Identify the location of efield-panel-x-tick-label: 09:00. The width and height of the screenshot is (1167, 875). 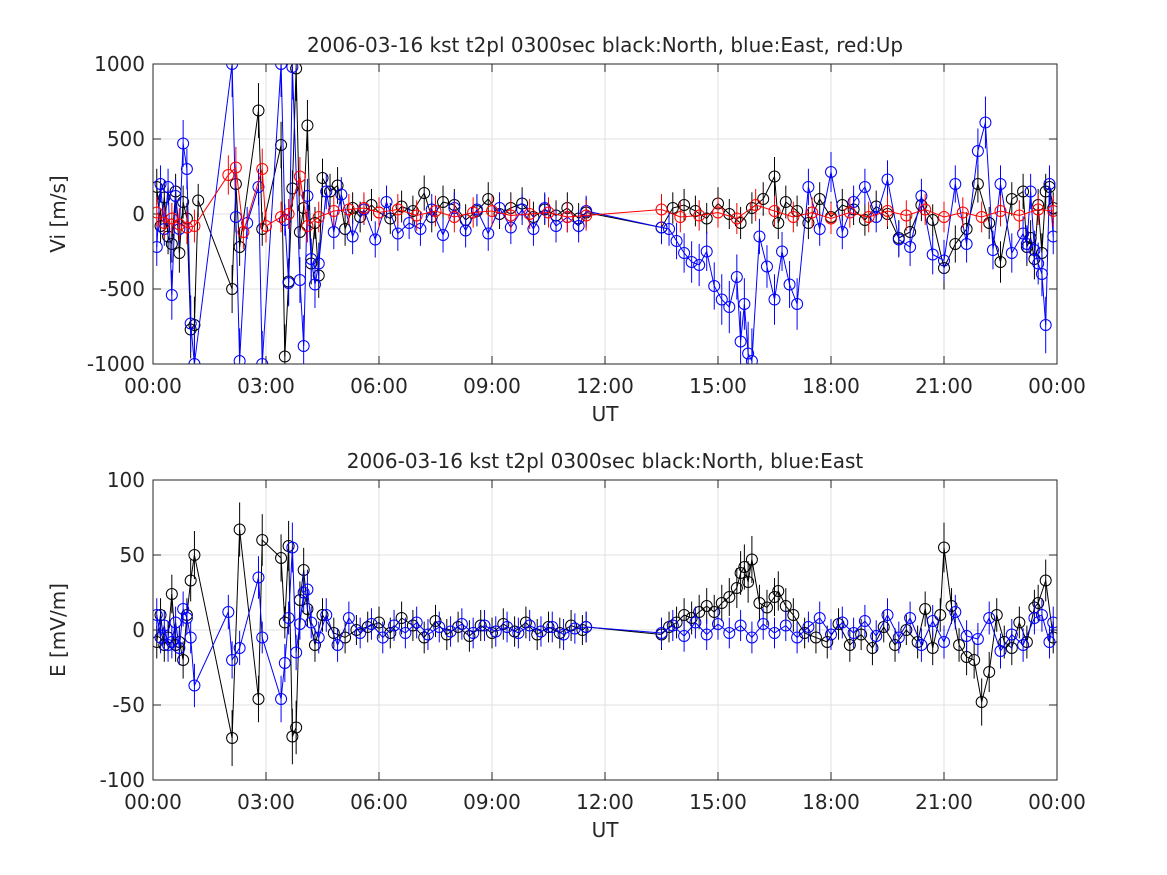
(492, 802).